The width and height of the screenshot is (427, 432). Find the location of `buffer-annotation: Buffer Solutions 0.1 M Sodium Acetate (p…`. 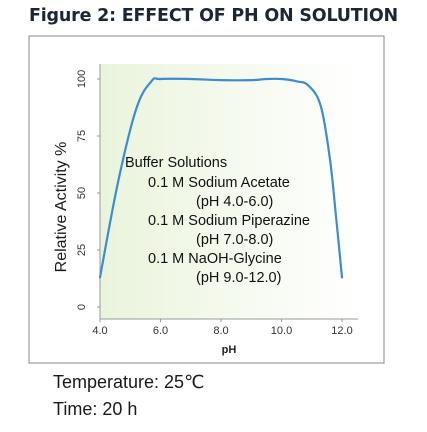

buffer-annotation: Buffer Solutions 0.1 M Sodium Acetate (p… is located at coordinates (217, 220).